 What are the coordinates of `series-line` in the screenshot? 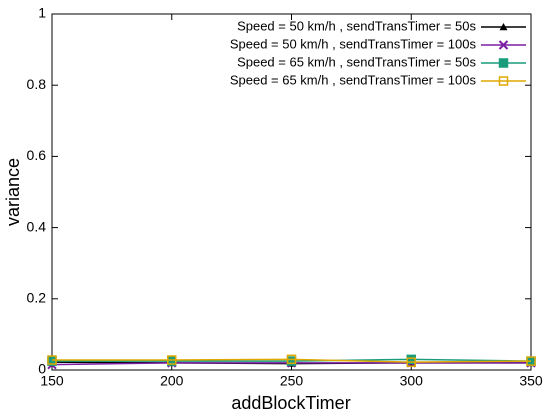 It's located at (292, 360).